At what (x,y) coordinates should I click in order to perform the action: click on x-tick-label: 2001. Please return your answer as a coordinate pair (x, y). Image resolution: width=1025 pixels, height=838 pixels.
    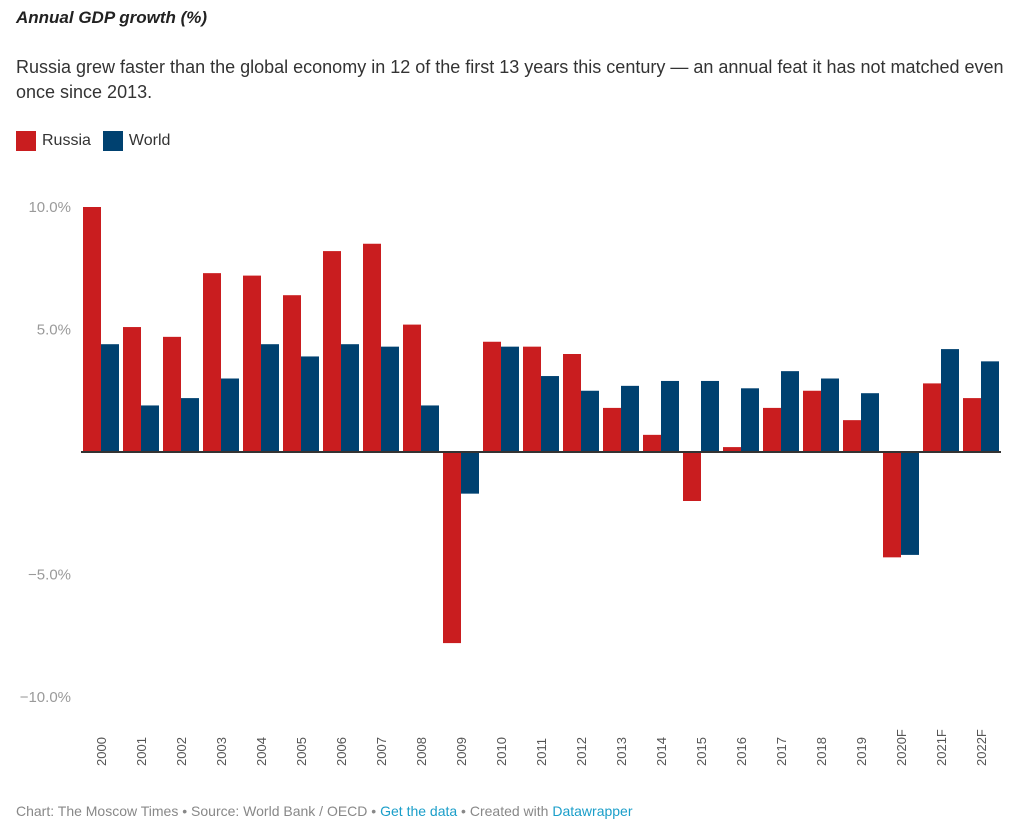
    Looking at the image, I should click on (141, 751).